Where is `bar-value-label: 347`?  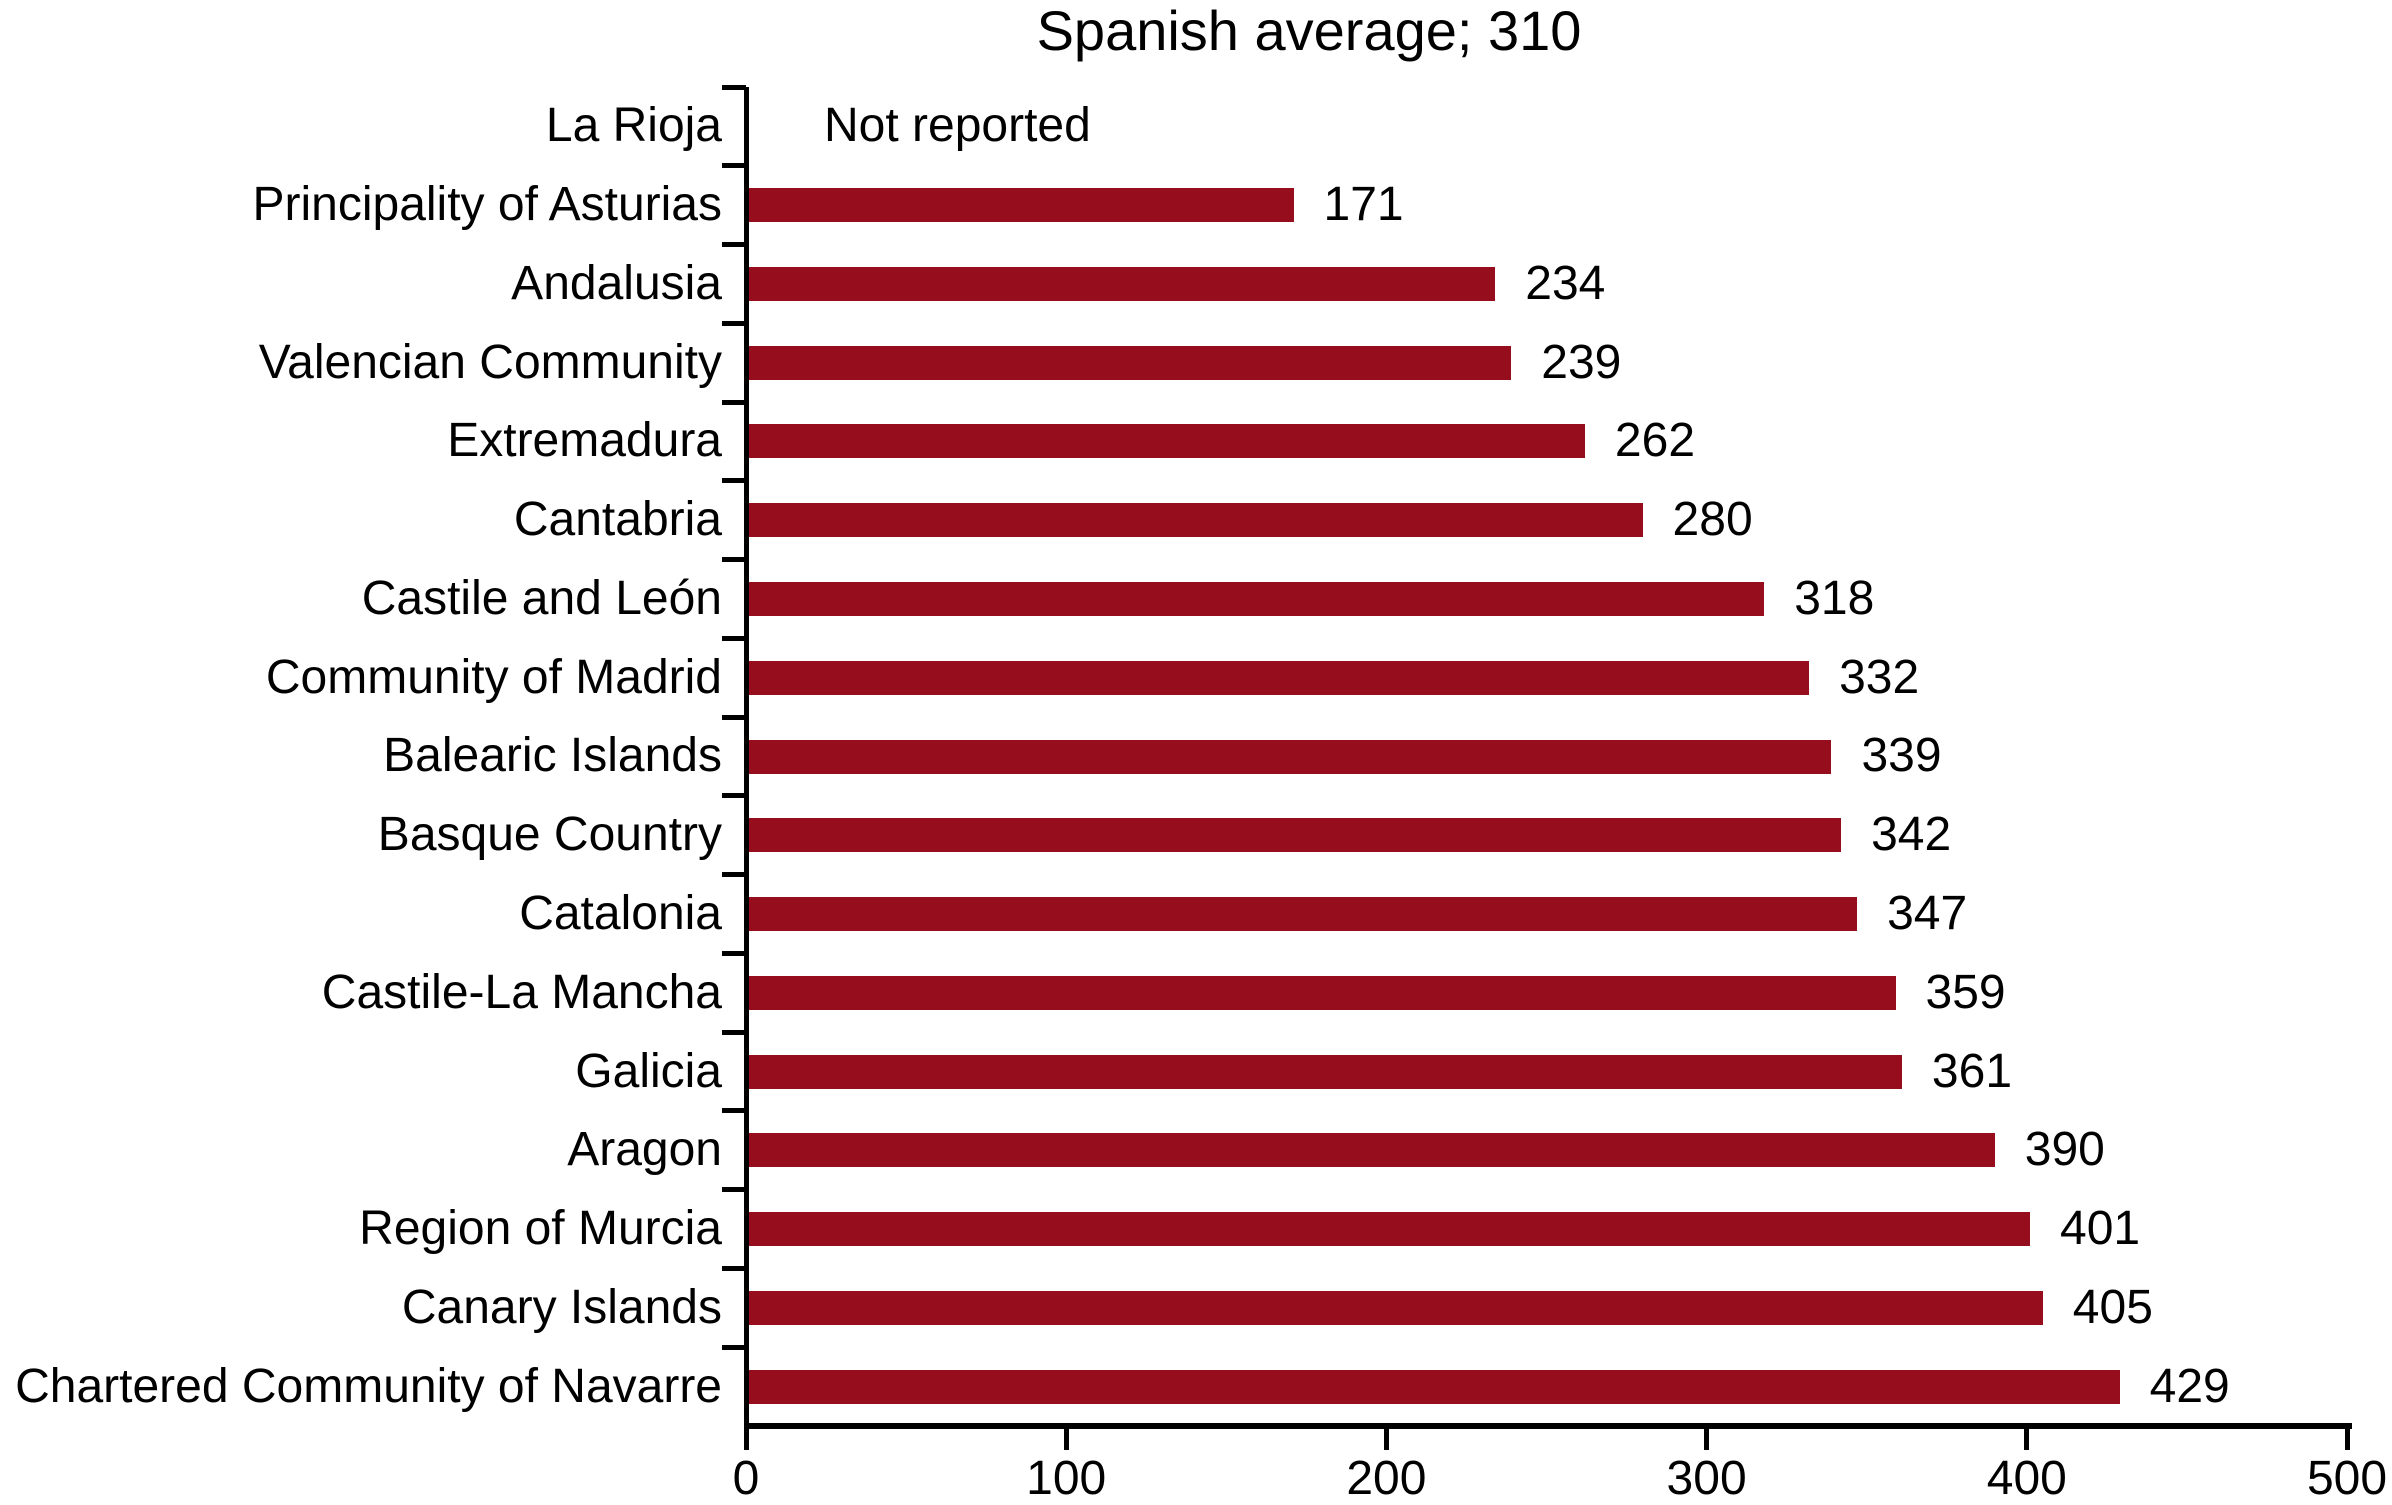
bar-value-label: 347 is located at coordinates (1927, 914).